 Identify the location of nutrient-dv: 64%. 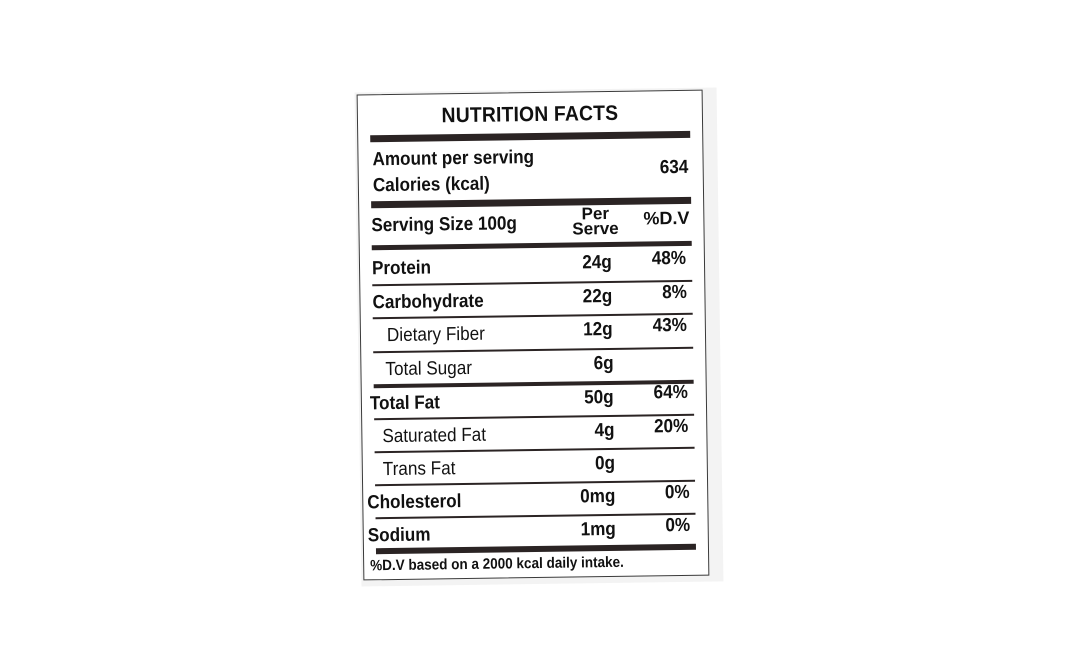
(670, 392).